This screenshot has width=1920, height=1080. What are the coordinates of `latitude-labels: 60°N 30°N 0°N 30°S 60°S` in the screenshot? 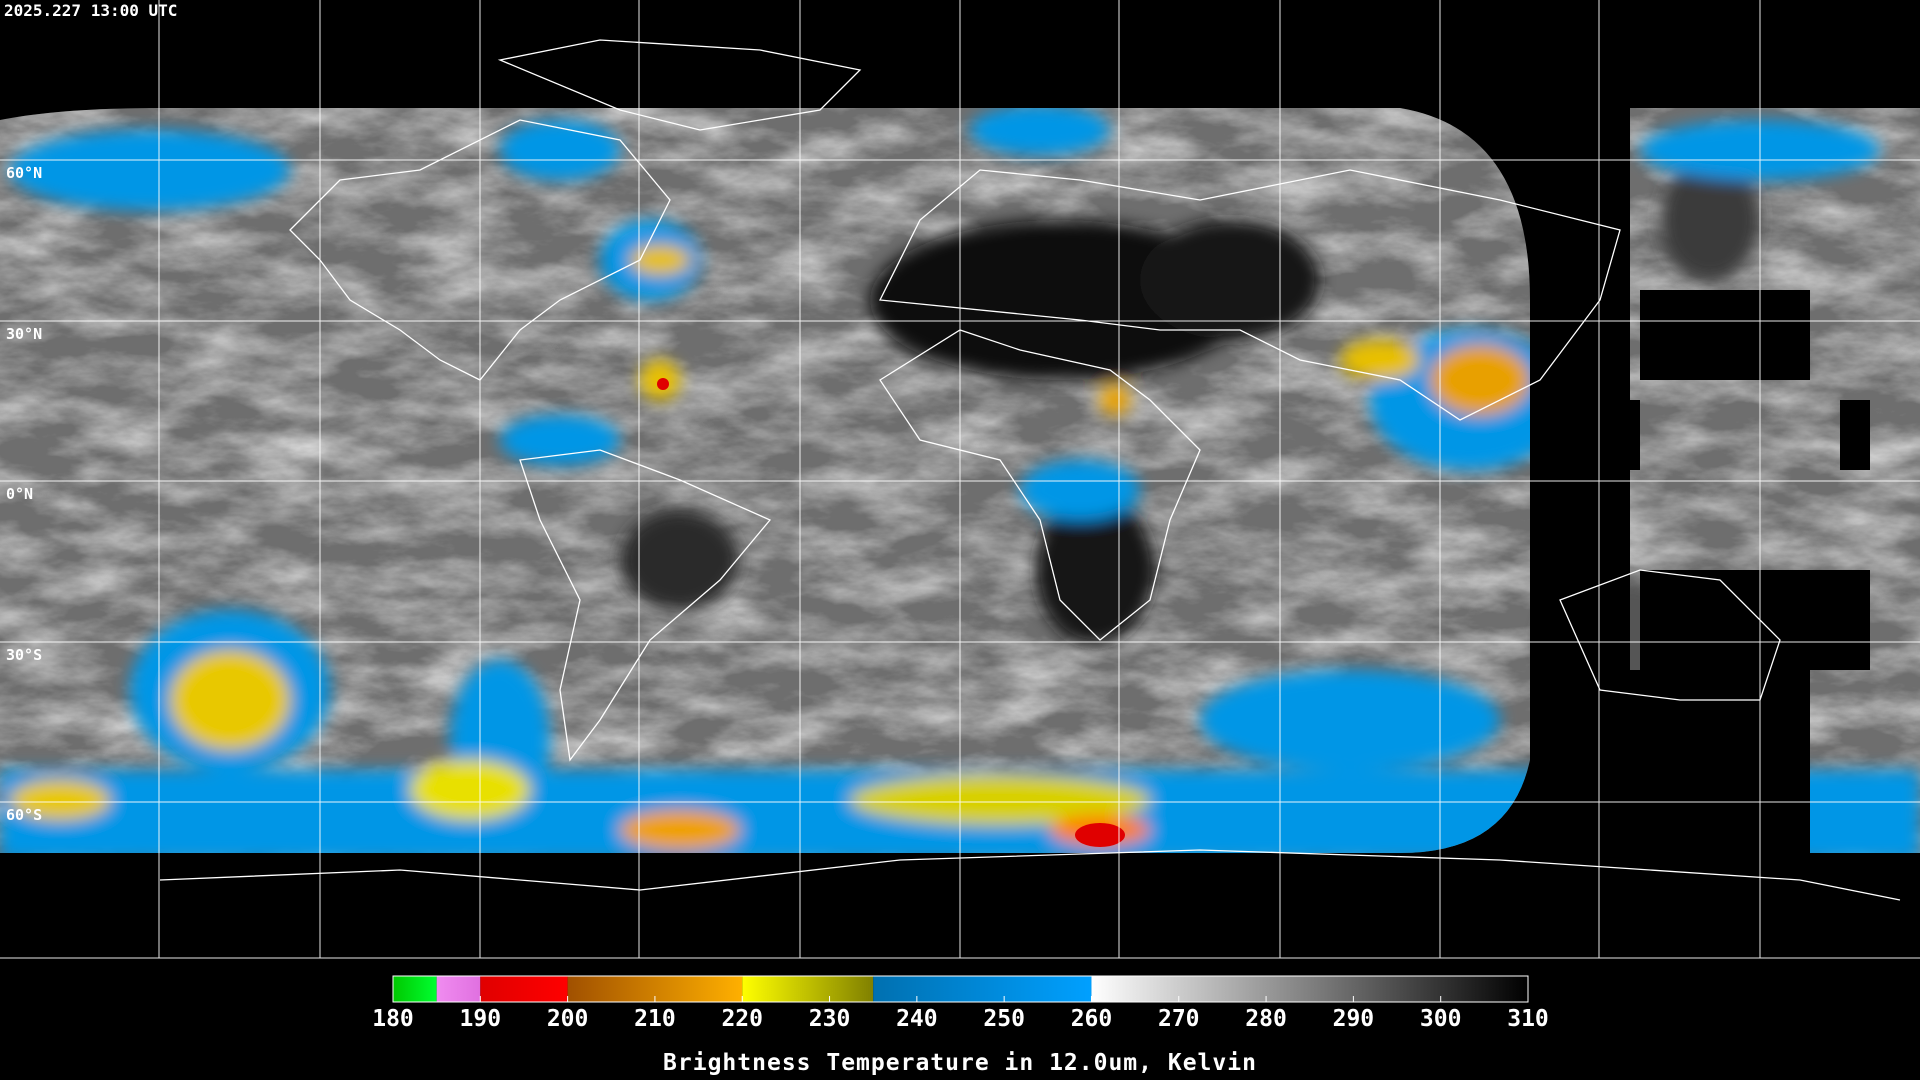 It's located at (24, 494).